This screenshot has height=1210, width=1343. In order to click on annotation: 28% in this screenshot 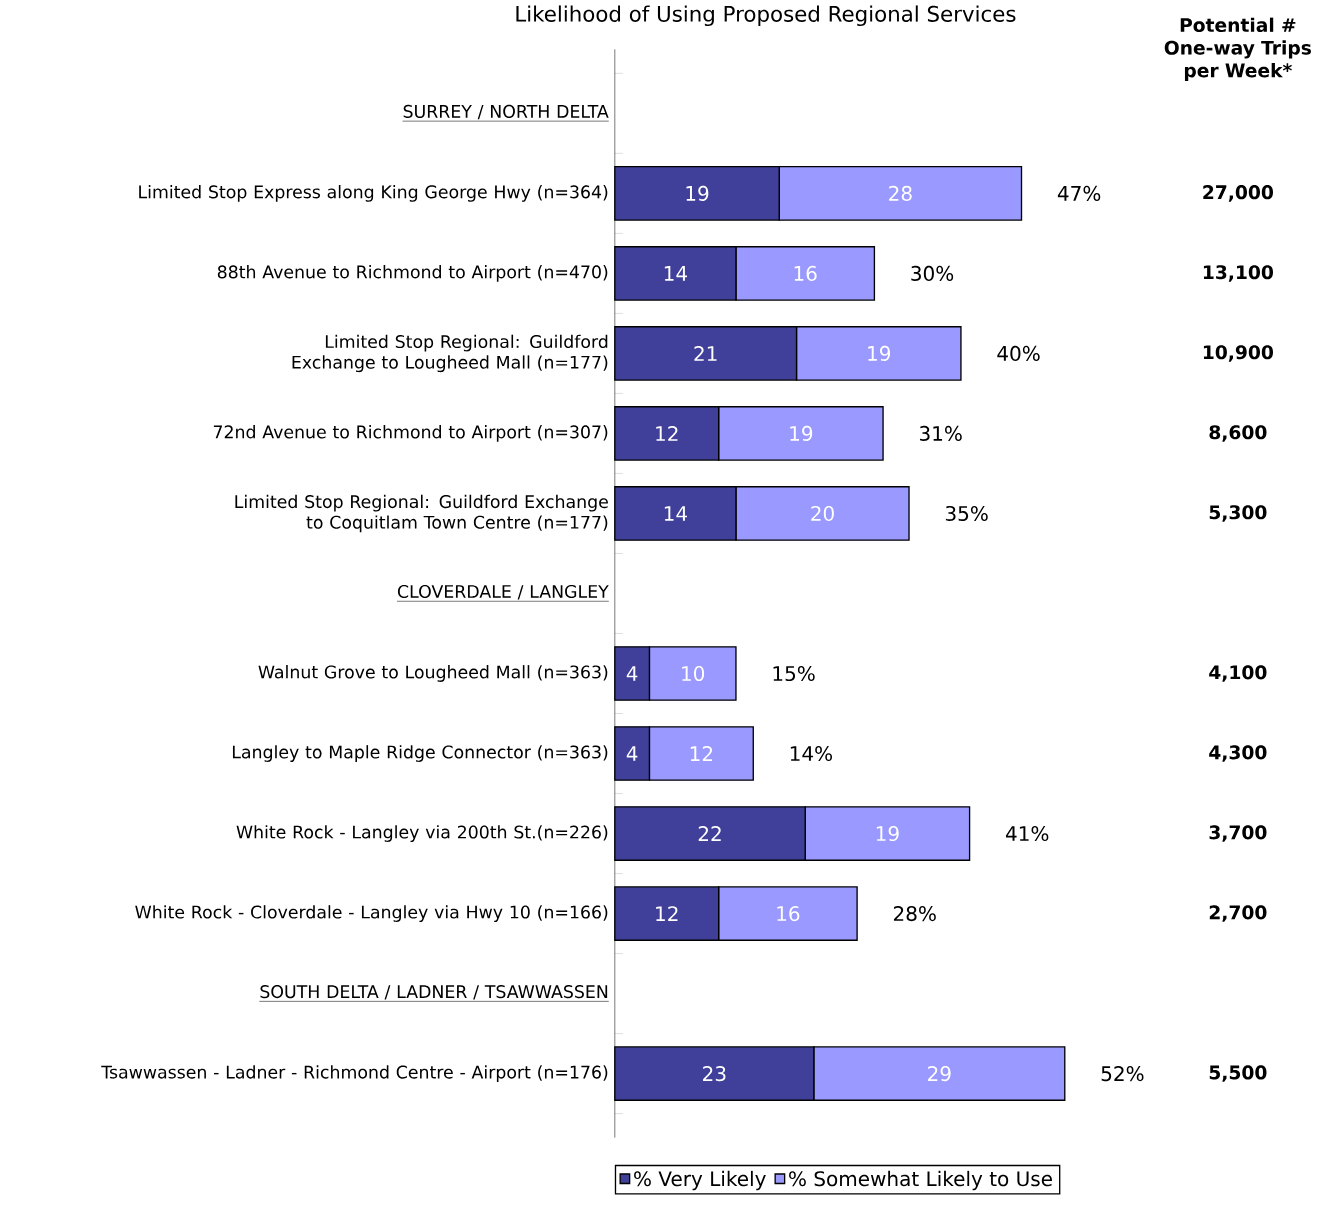, I will do `click(914, 914)`.